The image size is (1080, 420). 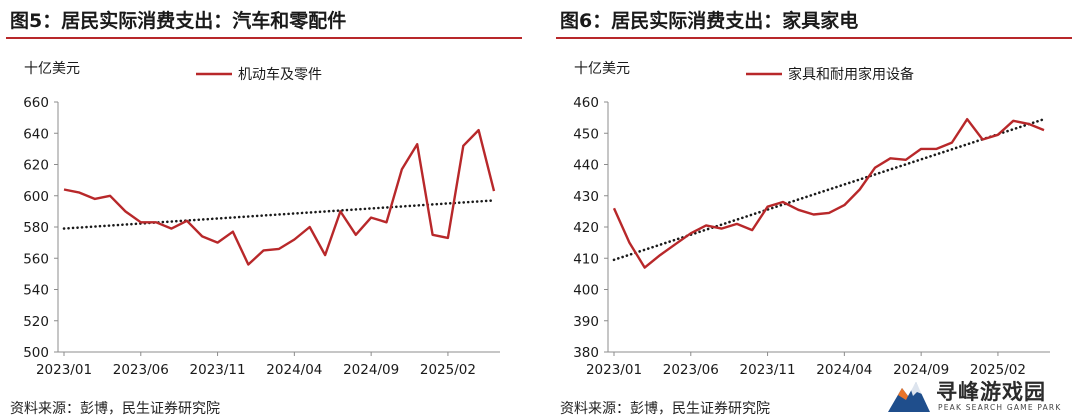 I want to click on y-tick-label: 500, so click(x=36, y=353).